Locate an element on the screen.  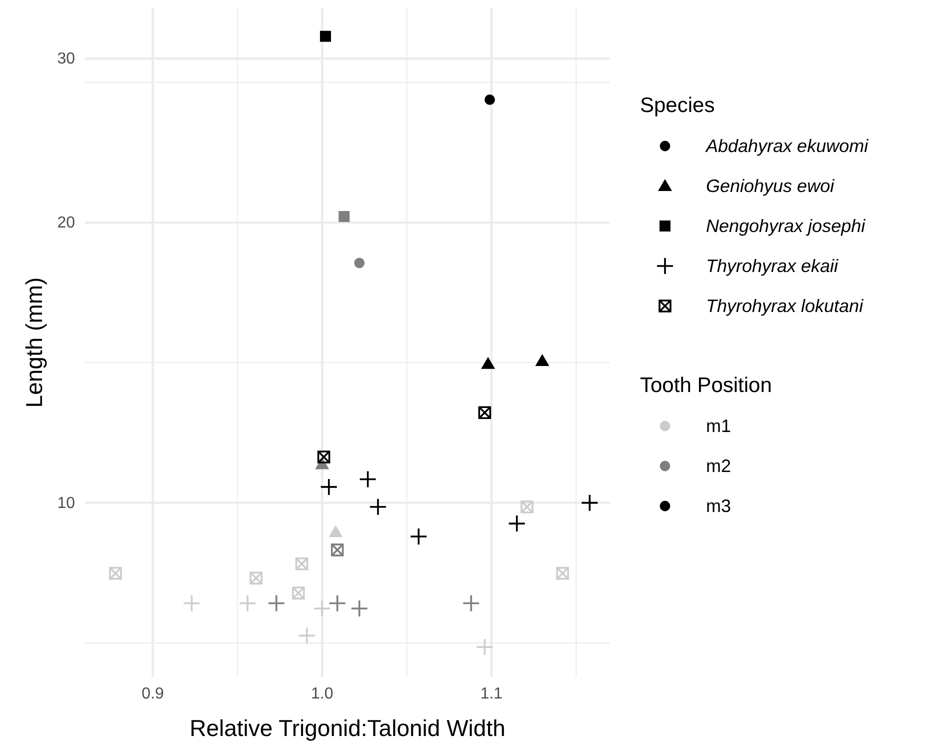
text: Species is located at coordinates (677, 105).